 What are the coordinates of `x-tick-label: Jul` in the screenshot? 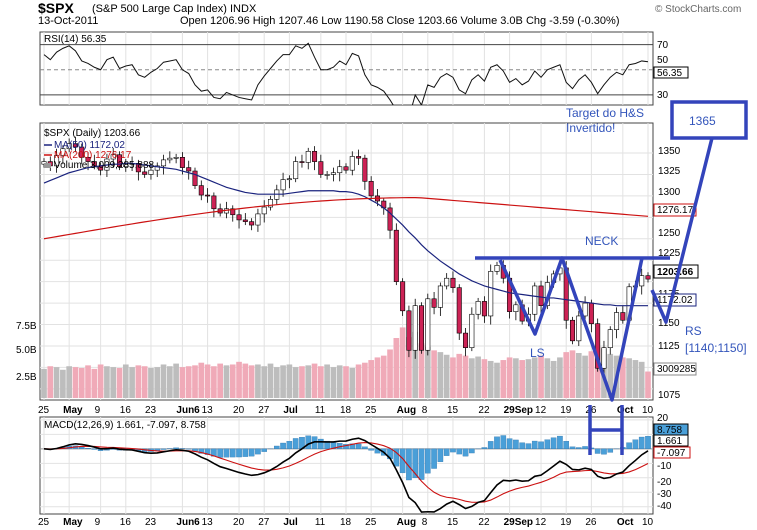 It's located at (290, 522).